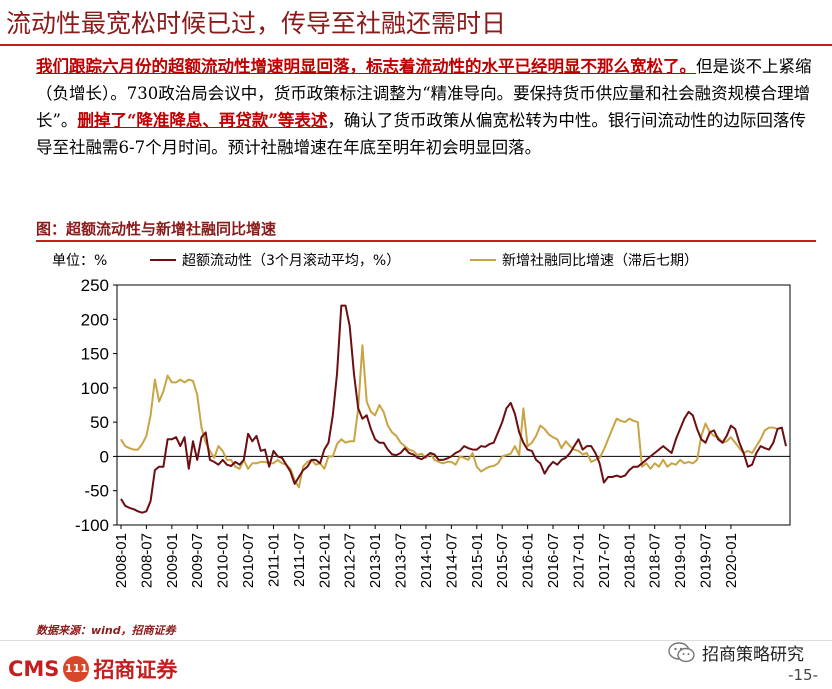 This screenshot has width=832, height=689. Describe the element at coordinates (324, 560) in the screenshot. I see `x-tick-label: 2012-01` at that location.